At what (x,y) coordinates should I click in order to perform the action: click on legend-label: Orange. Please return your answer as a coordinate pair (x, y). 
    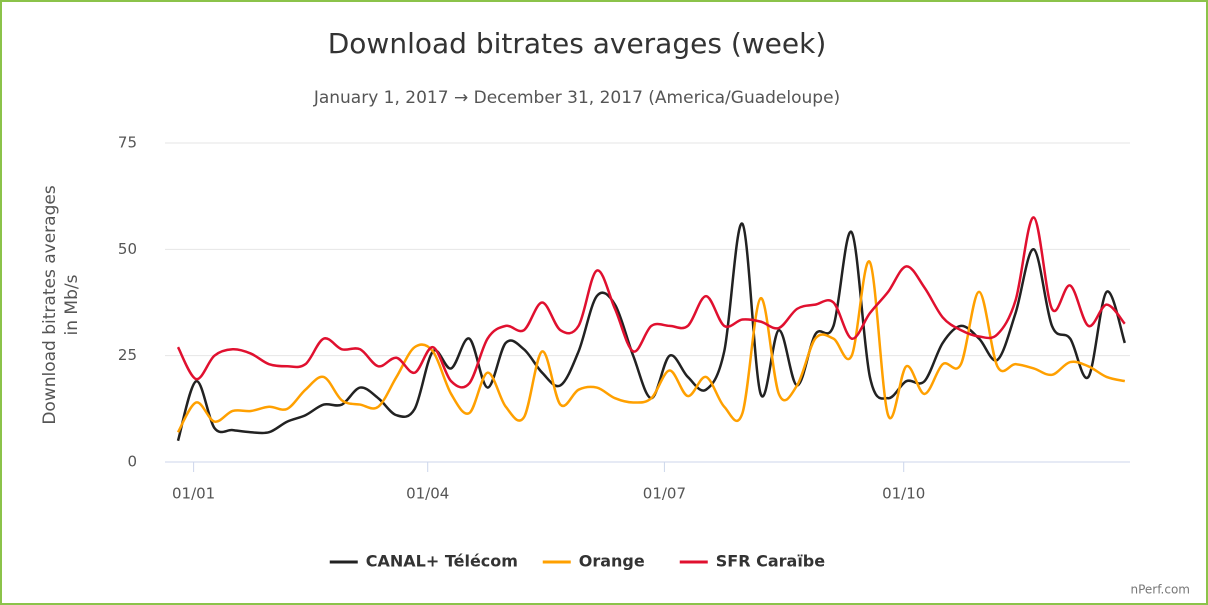
    Looking at the image, I should click on (612, 561).